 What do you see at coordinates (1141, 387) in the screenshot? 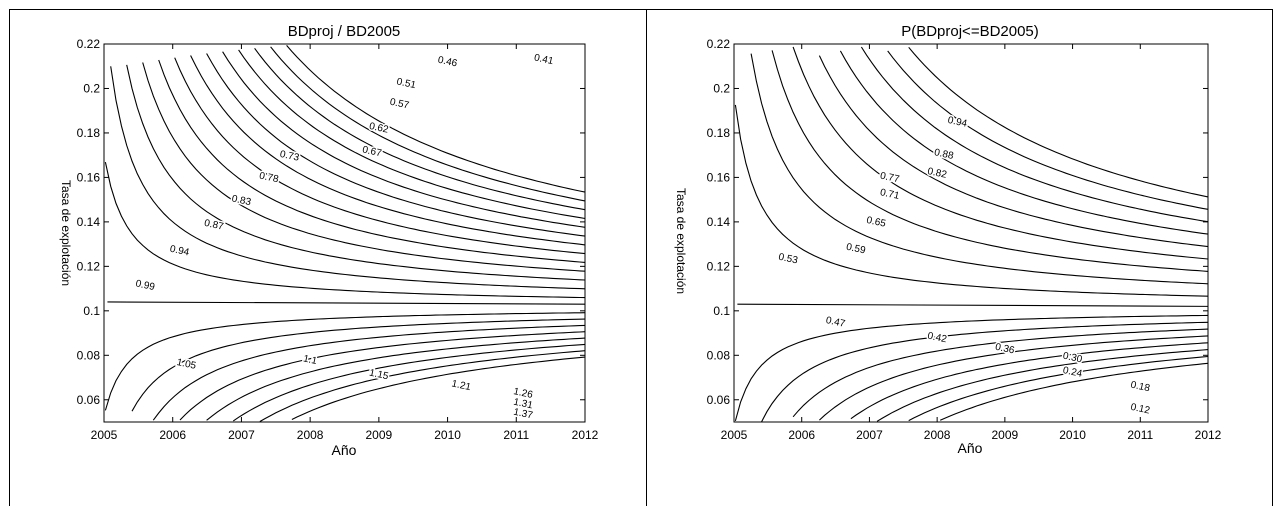
I see `contour-label: 0.18` at bounding box center [1141, 387].